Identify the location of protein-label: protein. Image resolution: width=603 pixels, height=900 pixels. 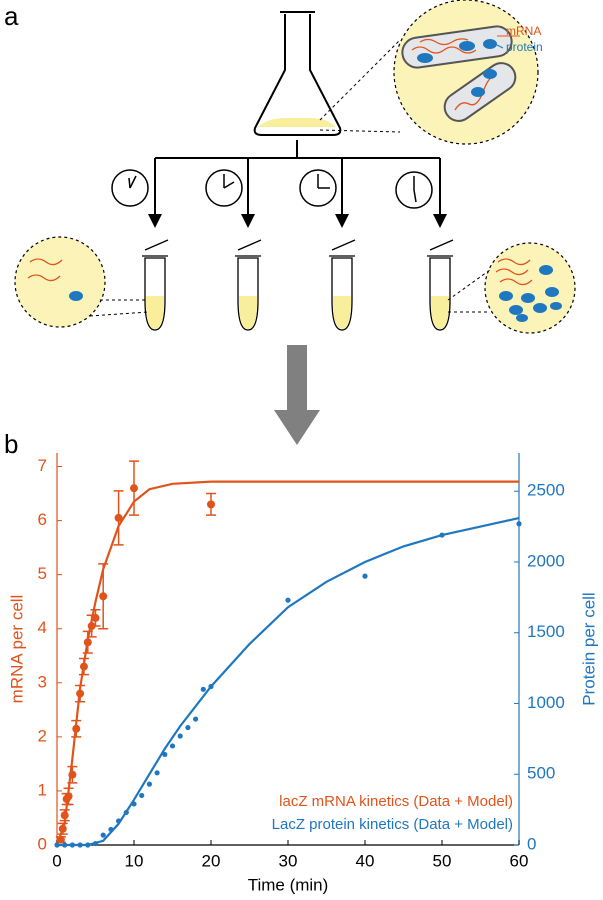
(524, 47).